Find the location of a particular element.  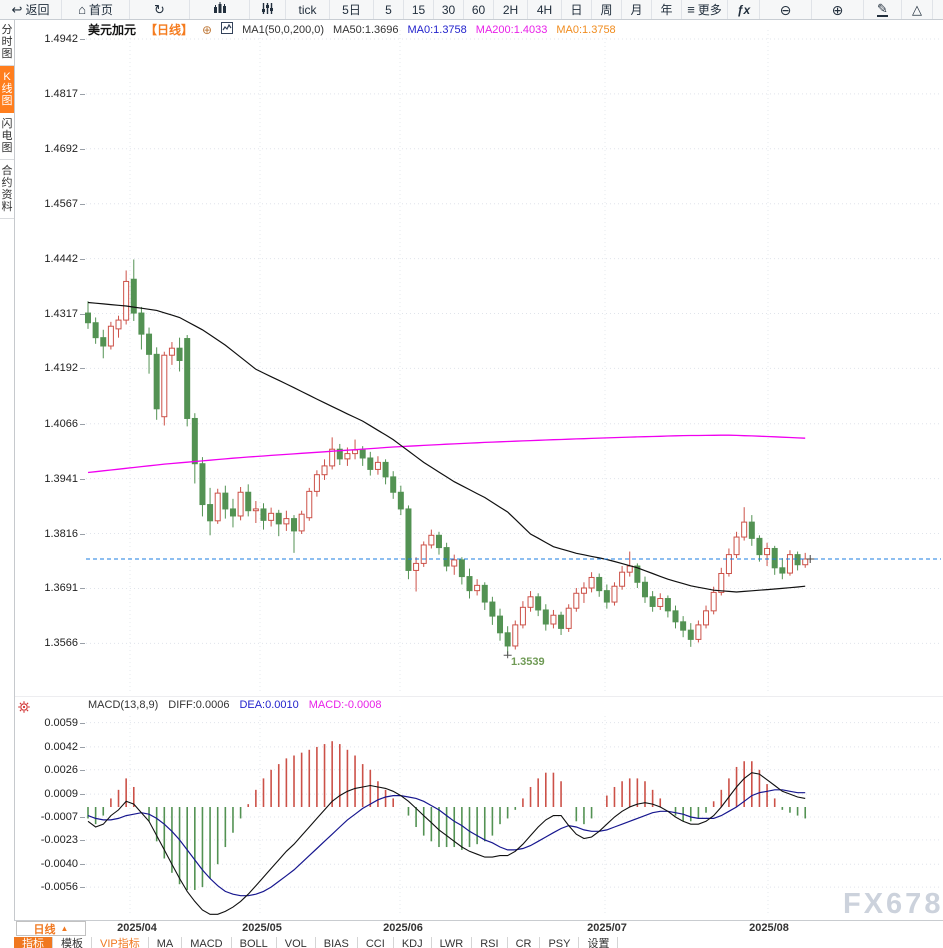

toolbar-shapes-button: △ is located at coordinates (917, 9).